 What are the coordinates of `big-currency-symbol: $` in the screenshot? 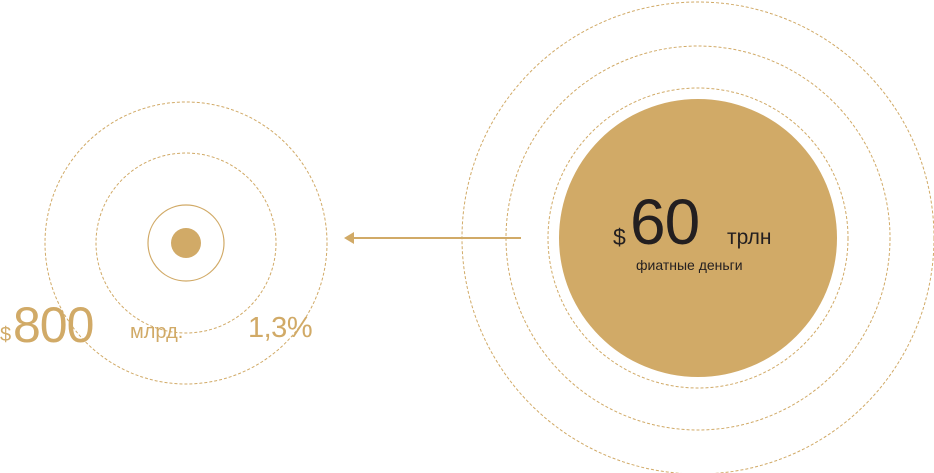 It's located at (619, 237).